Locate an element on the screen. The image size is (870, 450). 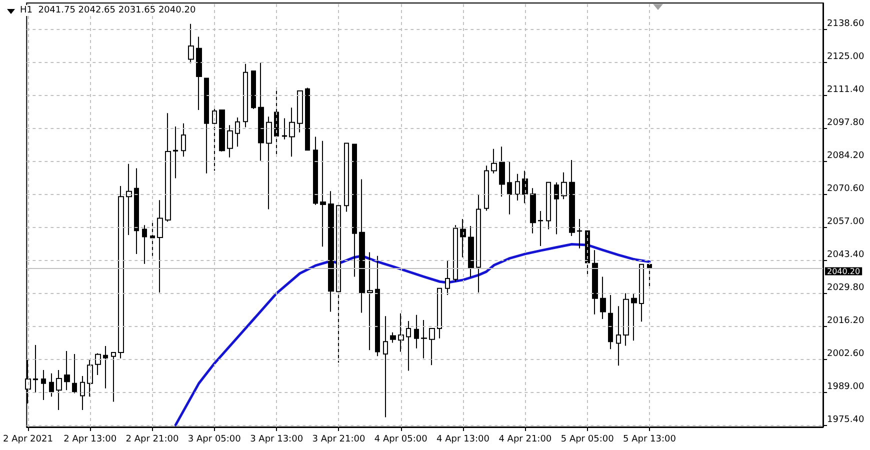
y-tick-label: 2070.60 is located at coordinates (845, 189).